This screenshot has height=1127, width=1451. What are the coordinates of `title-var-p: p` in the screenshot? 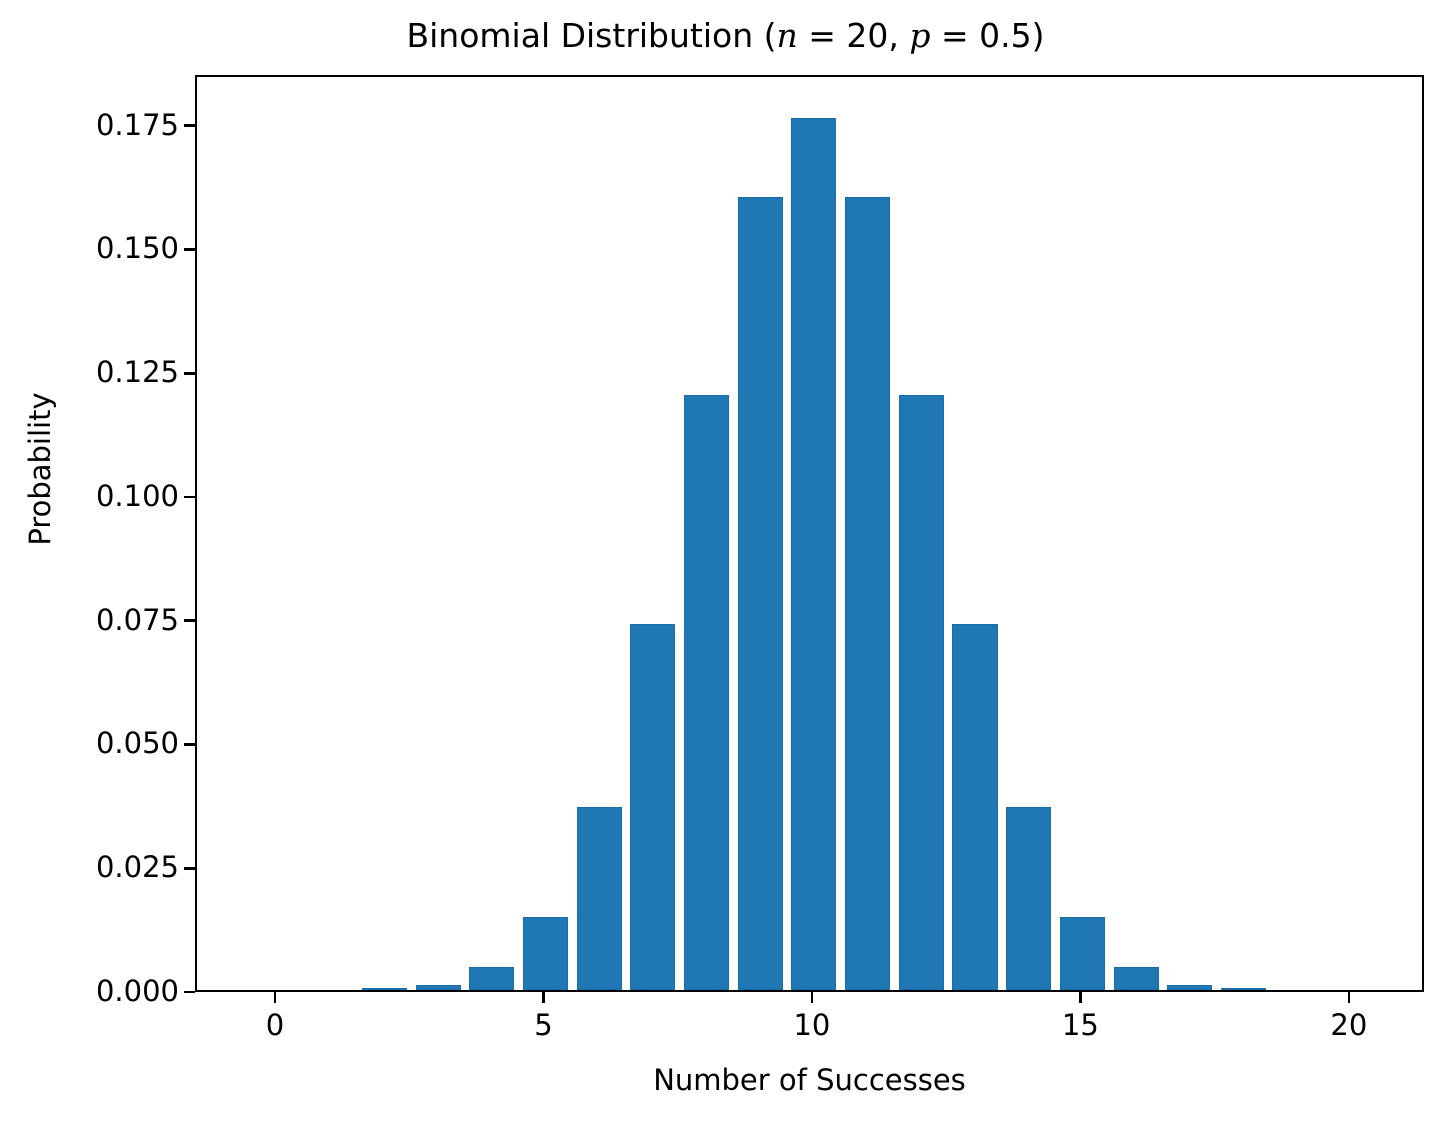 It's located at (920, 35).